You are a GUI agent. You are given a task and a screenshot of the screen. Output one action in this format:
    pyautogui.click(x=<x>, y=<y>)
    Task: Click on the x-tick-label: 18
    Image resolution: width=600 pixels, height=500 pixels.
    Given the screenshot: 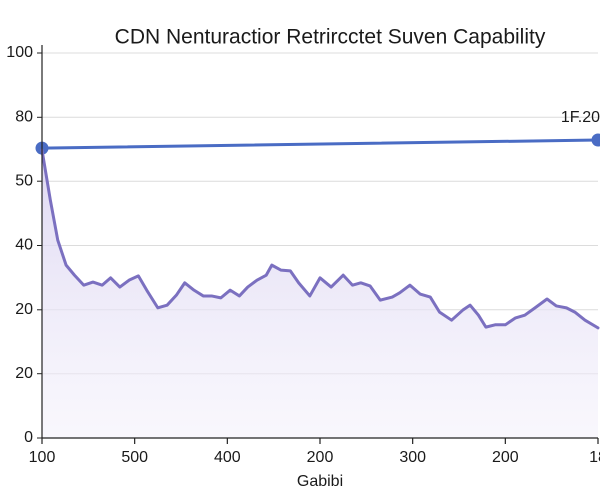 What is the action you would take?
    pyautogui.click(x=594, y=457)
    